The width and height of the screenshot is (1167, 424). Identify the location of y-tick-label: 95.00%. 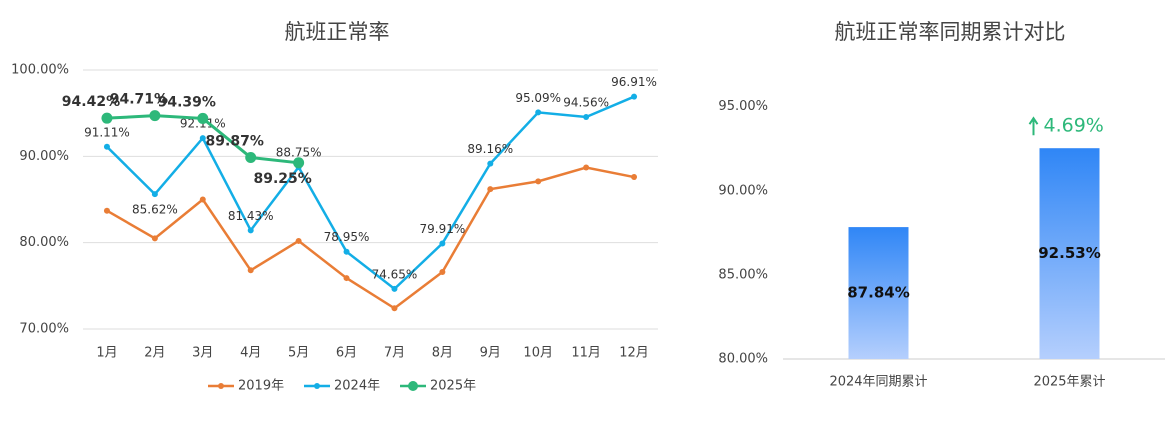
(743, 106).